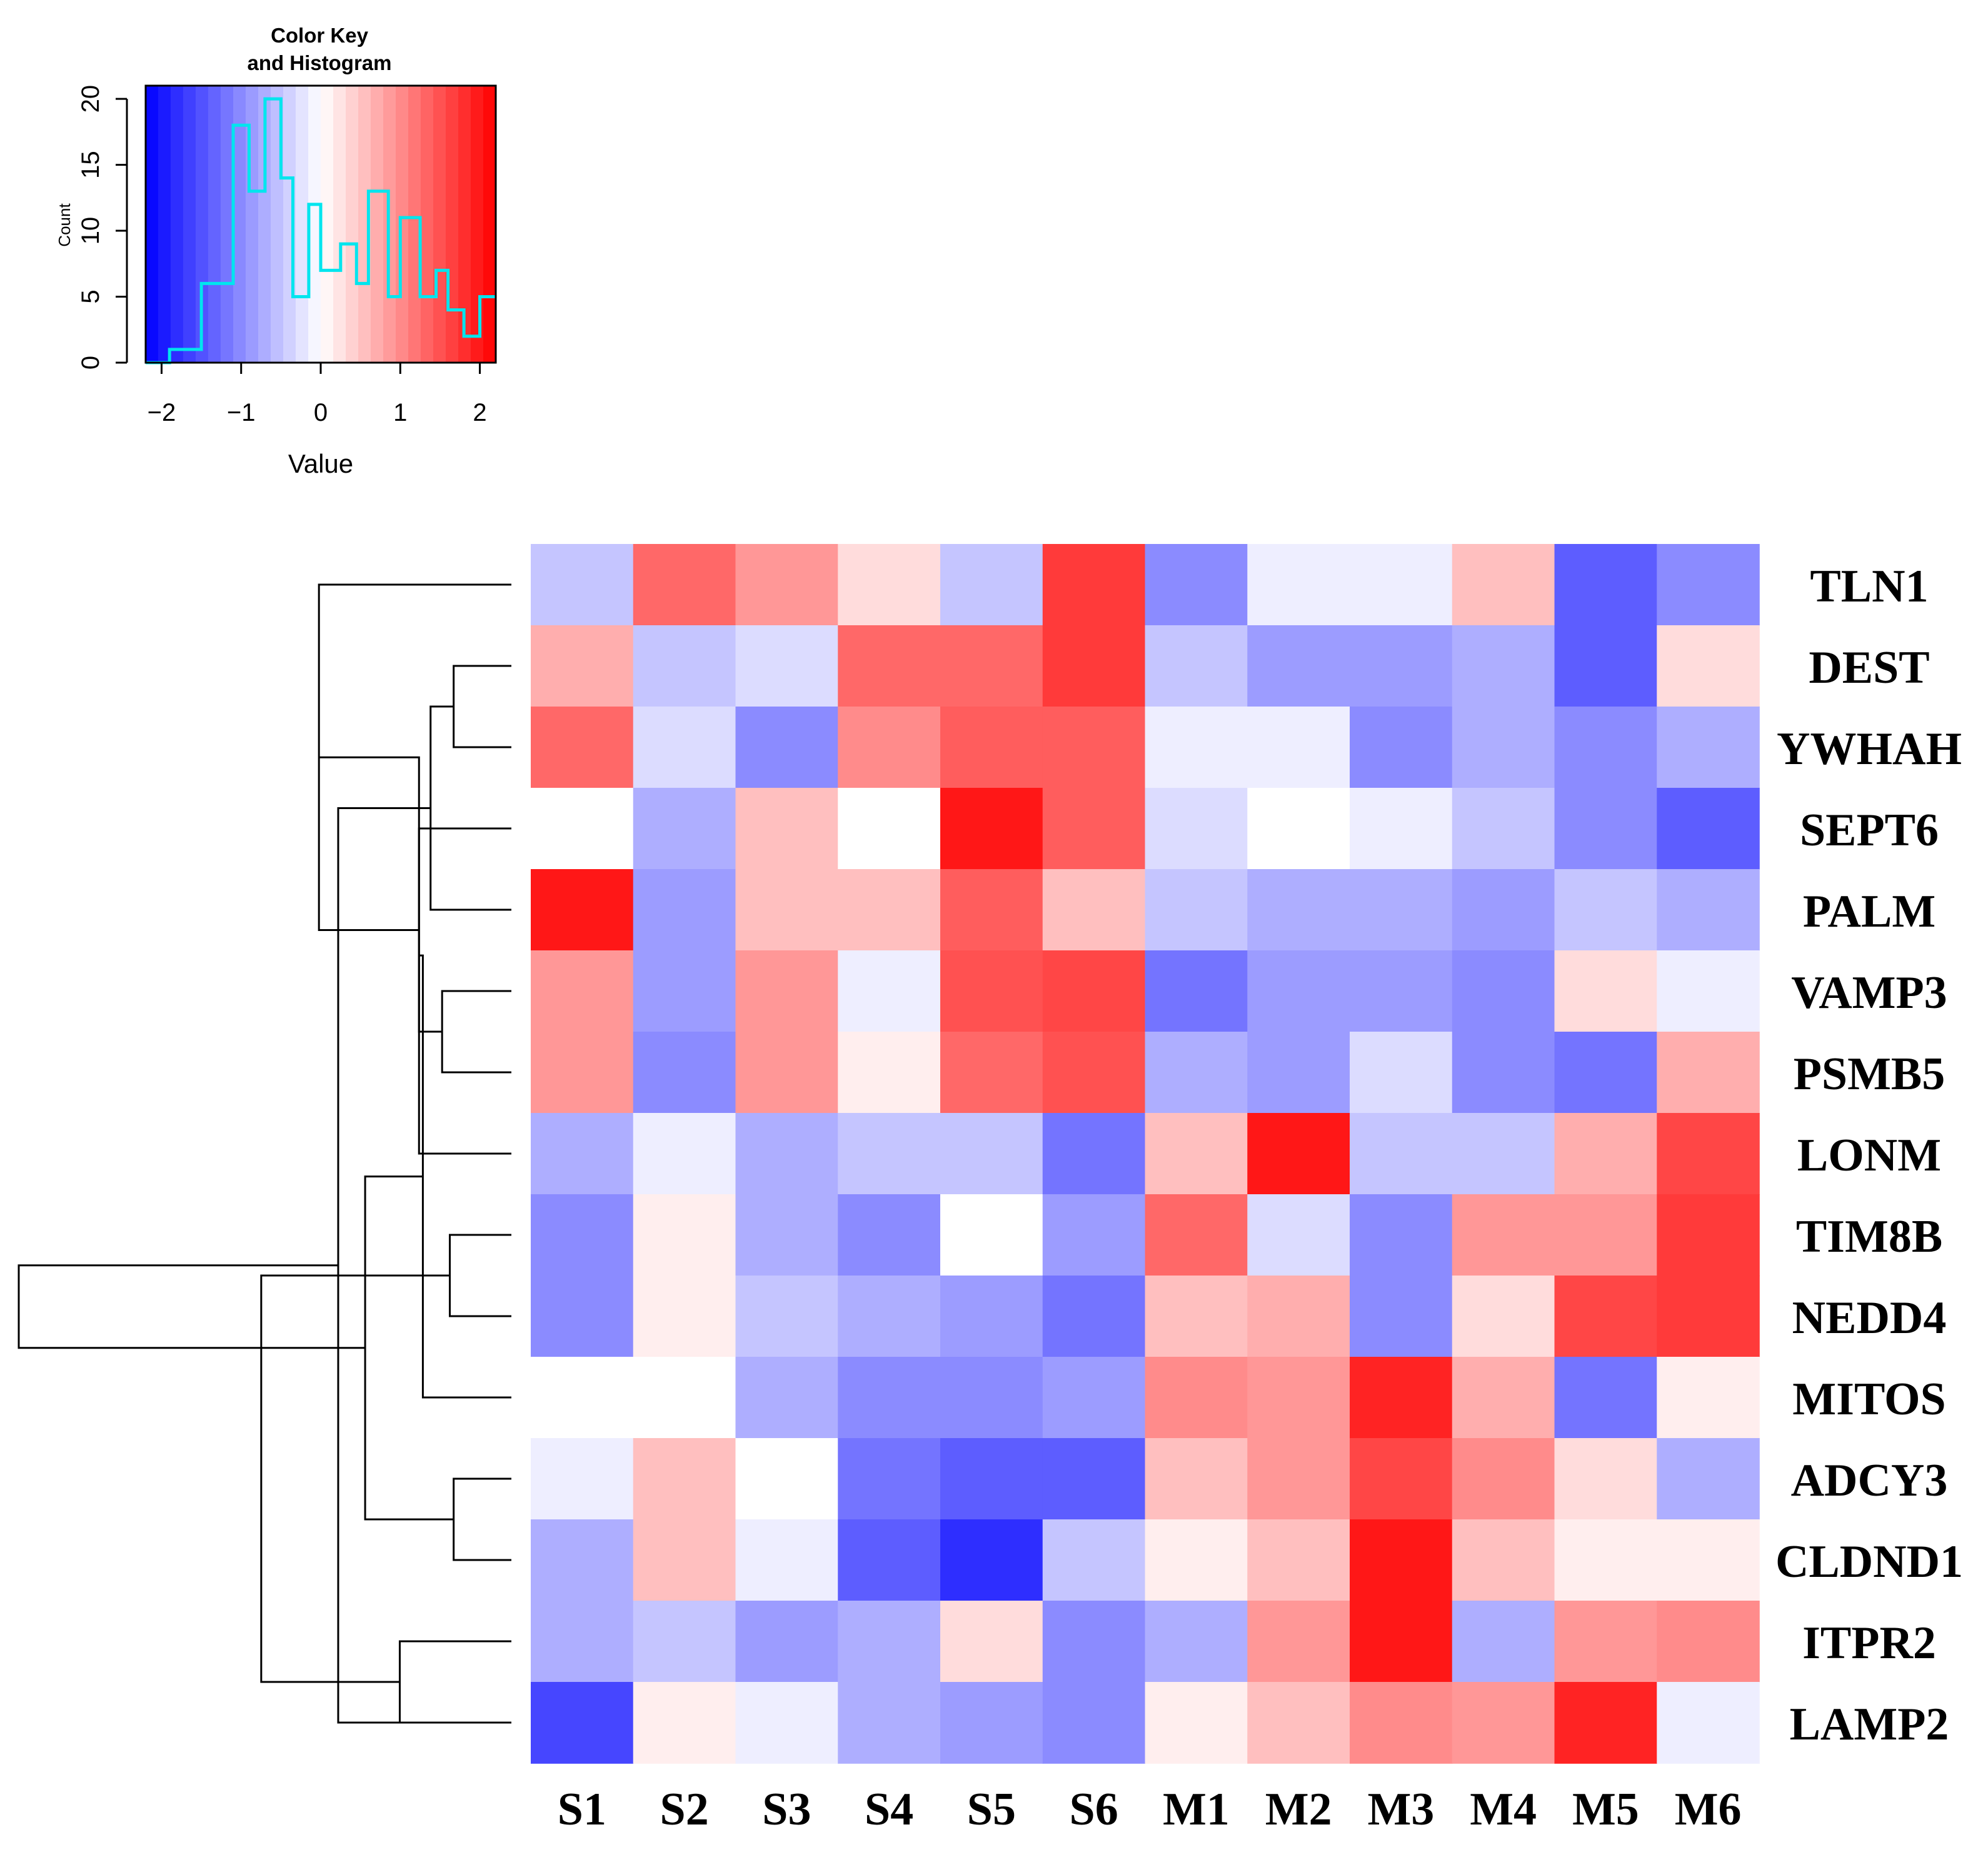 This screenshot has width=1988, height=1857. Describe the element at coordinates (991, 829) in the screenshot. I see `heatmap-cell-SEPT6-S5` at that location.